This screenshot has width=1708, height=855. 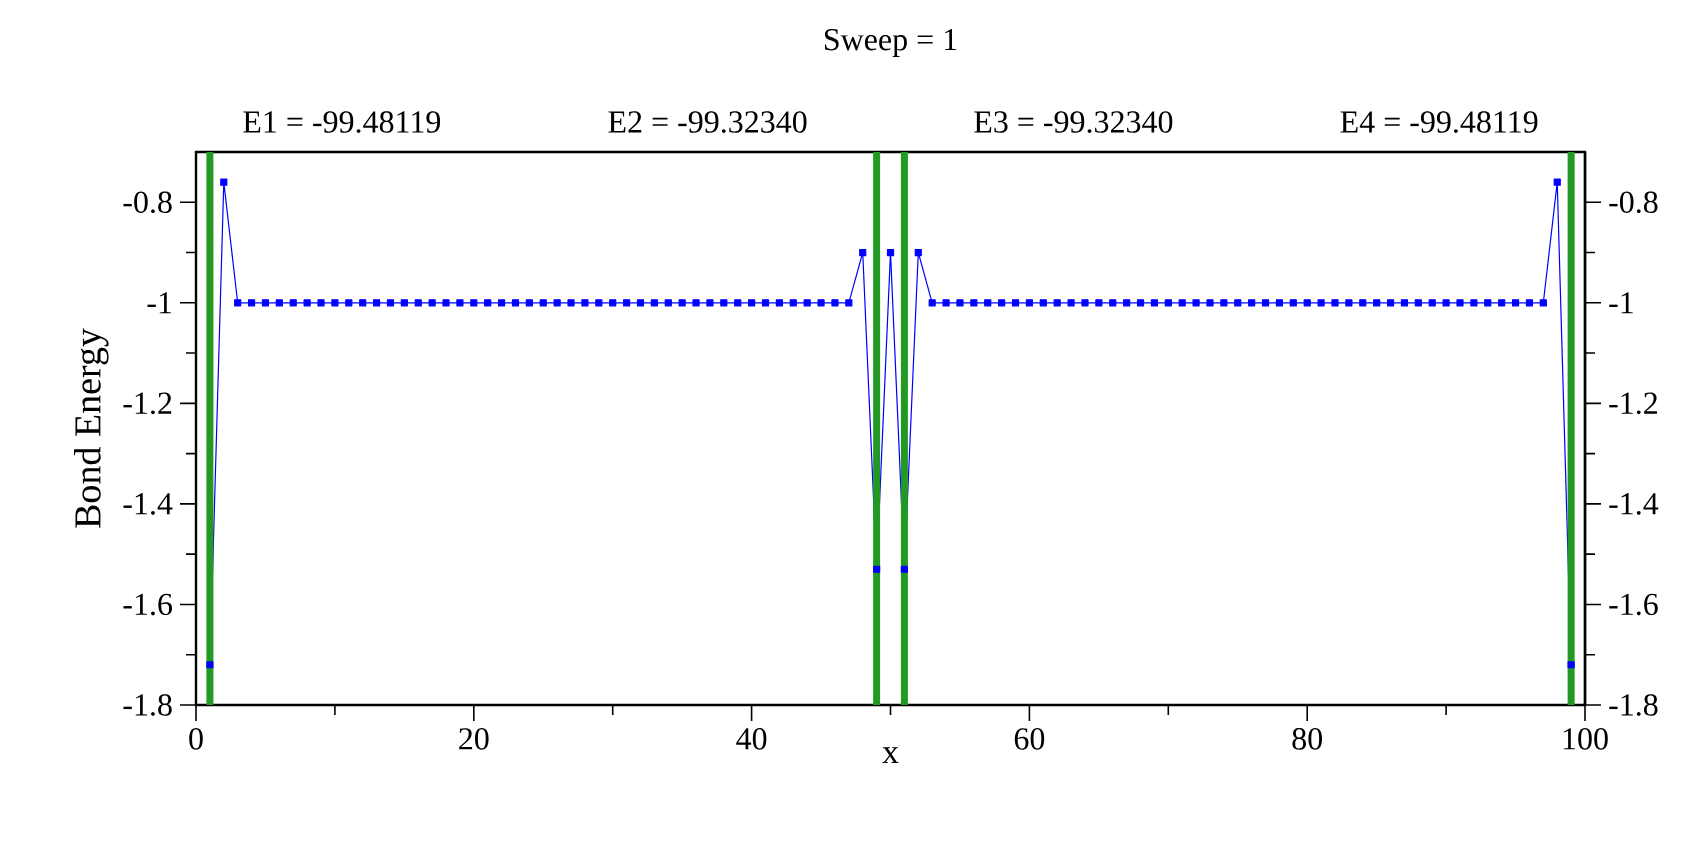 What do you see at coordinates (1633, 202) in the screenshot?
I see `y2-tick-label: -0.8` at bounding box center [1633, 202].